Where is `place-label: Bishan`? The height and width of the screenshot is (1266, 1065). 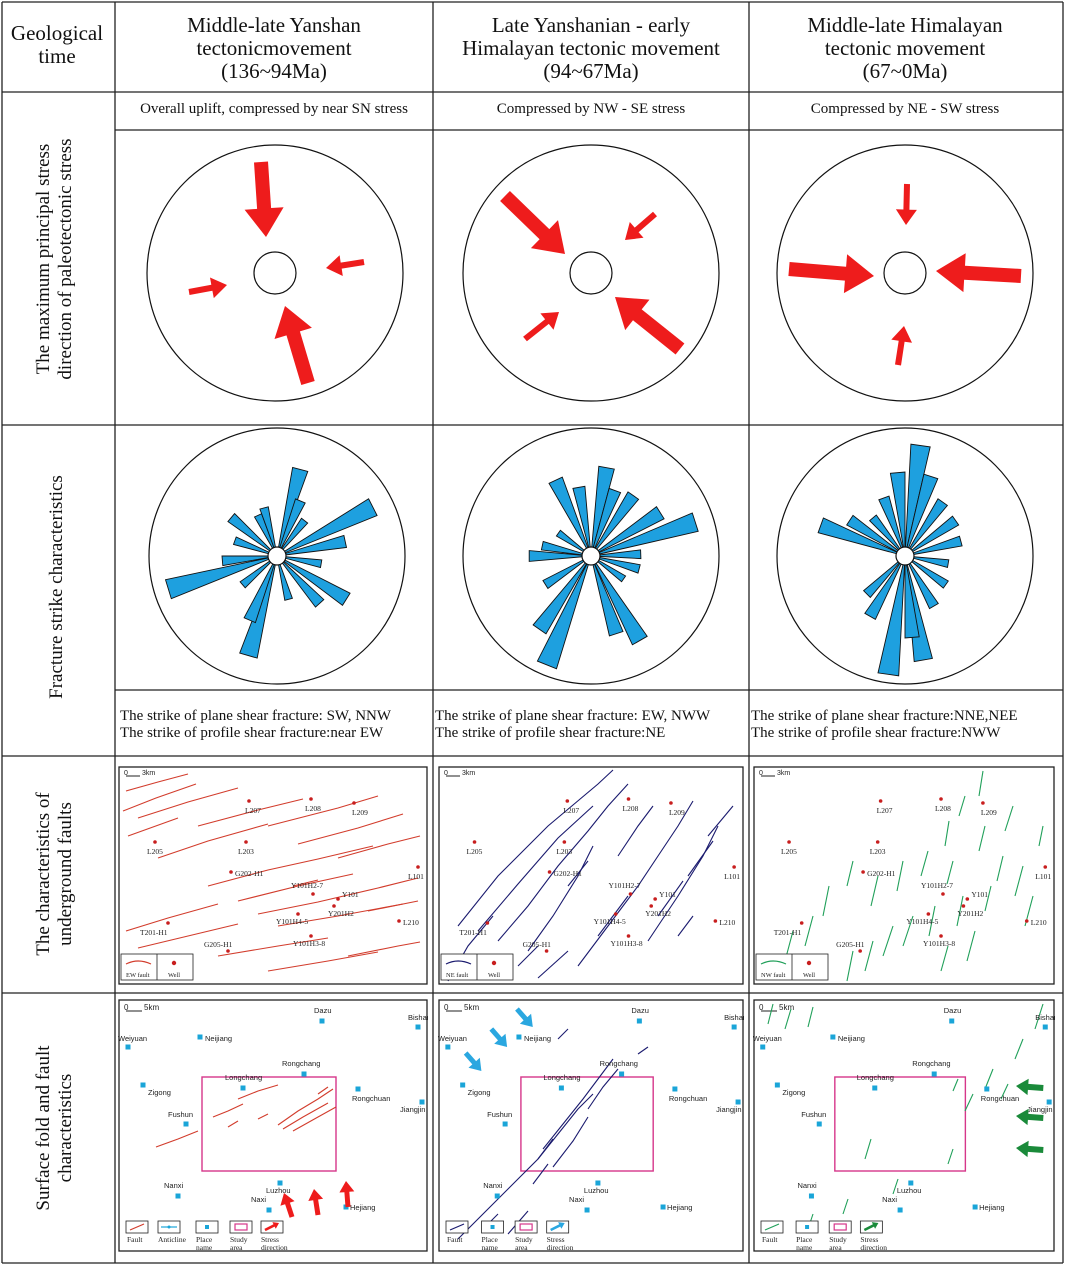
place-label: Bishan is located at coordinates (734, 1017).